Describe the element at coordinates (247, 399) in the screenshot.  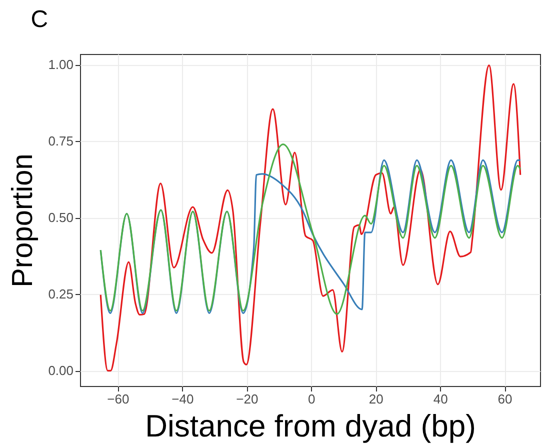
I see `x-tick-label: −20` at that location.